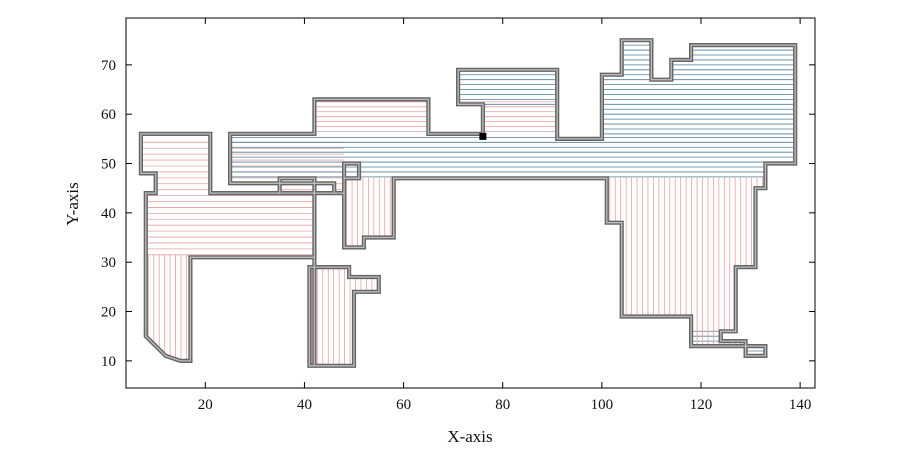 Image resolution: width=900 pixels, height=450 pixels. What do you see at coordinates (108, 115) in the screenshot?
I see `y-tick-label: 60` at bounding box center [108, 115].